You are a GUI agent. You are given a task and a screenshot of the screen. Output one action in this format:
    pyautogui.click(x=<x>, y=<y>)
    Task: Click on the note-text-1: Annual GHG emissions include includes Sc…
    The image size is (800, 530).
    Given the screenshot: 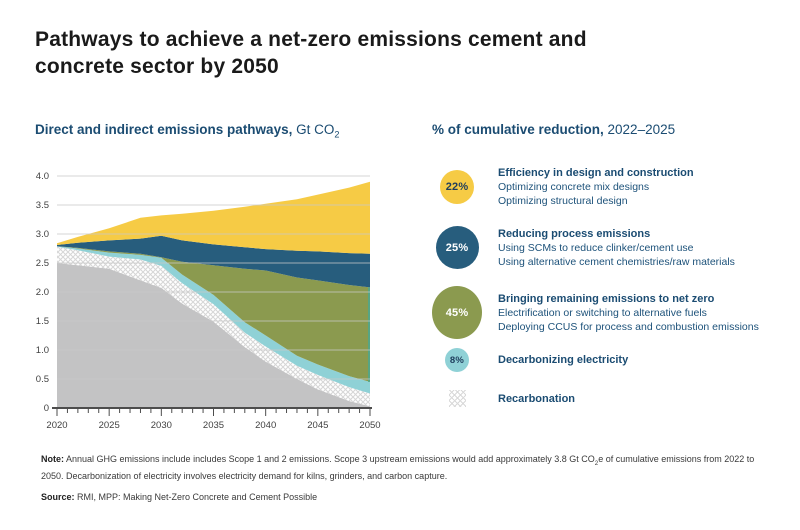 What is the action you would take?
    pyautogui.click(x=329, y=459)
    